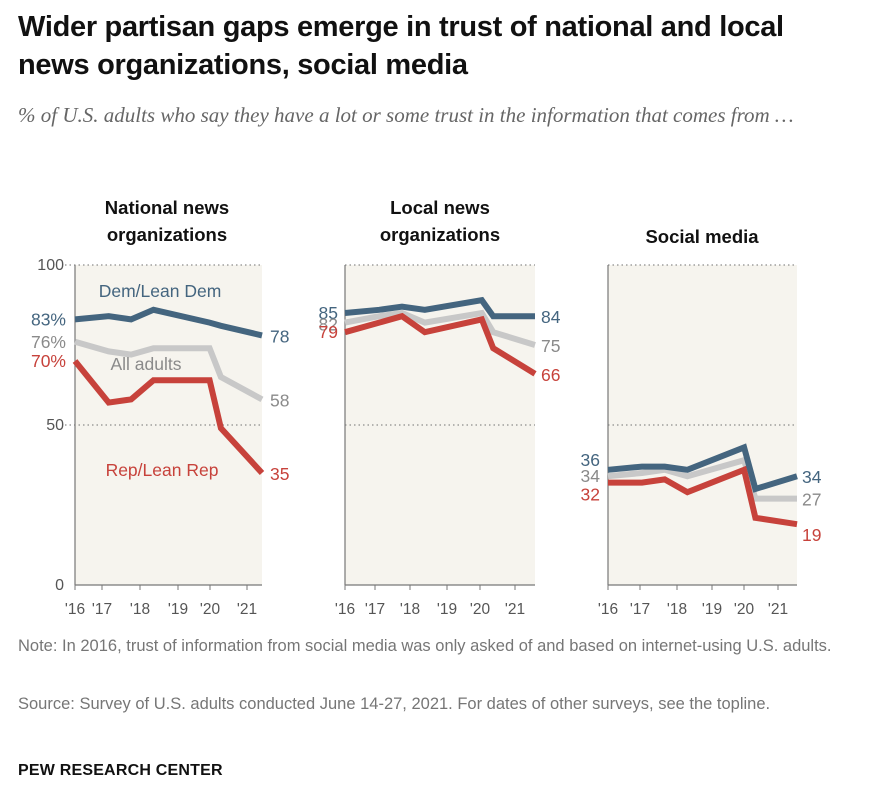  What do you see at coordinates (120, 770) in the screenshot?
I see `pew-research-center-logo: PEW RESEARCH CENTER` at bounding box center [120, 770].